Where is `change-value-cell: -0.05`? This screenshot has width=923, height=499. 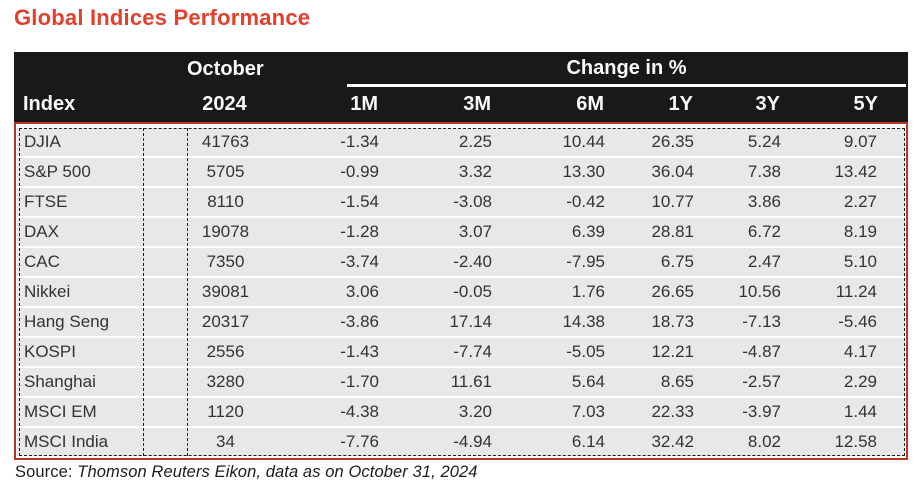 change-value-cell: -0.05 is located at coordinates (472, 291).